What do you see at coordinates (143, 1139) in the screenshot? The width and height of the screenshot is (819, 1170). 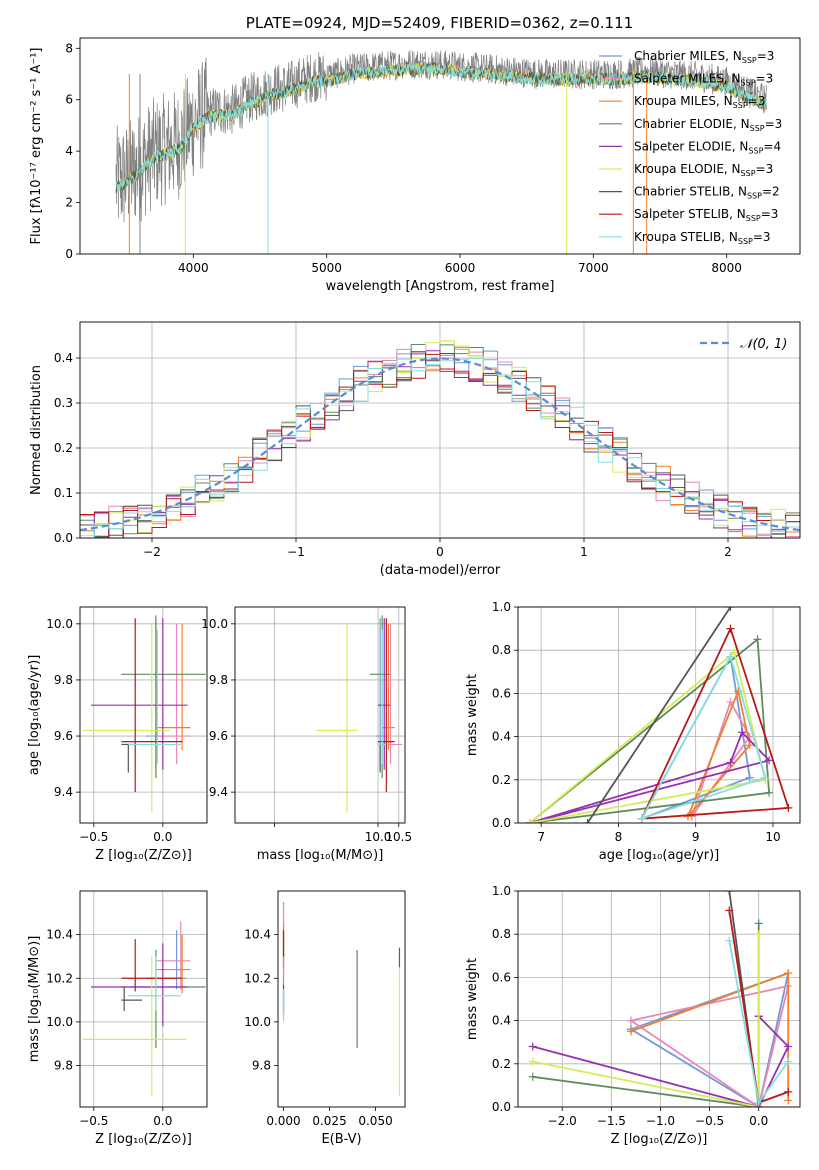 I see `x-axis-label: Z [log₁₀(Z/Z⊙)]` at bounding box center [143, 1139].